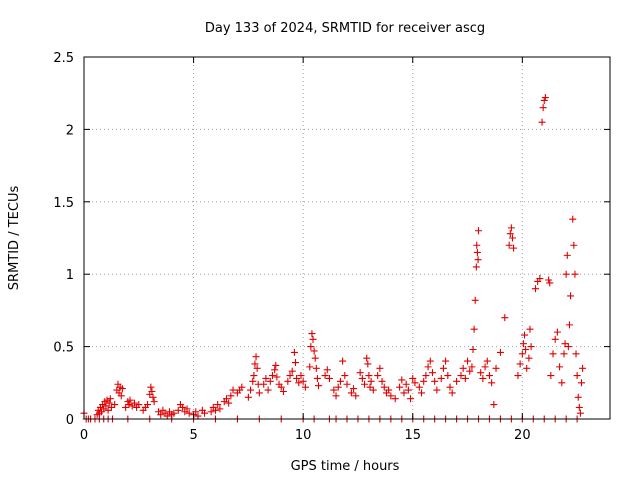 The image size is (640, 485). I want to click on y-tick-label: 2, so click(70, 130).